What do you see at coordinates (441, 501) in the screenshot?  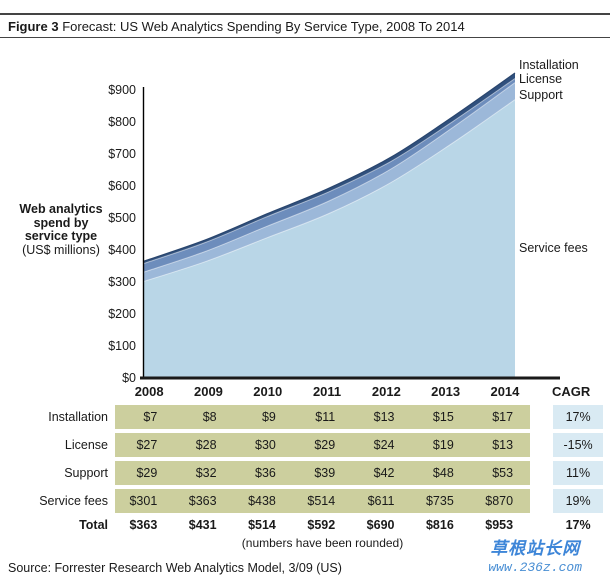 I see `table-value-cell: $735` at bounding box center [441, 501].